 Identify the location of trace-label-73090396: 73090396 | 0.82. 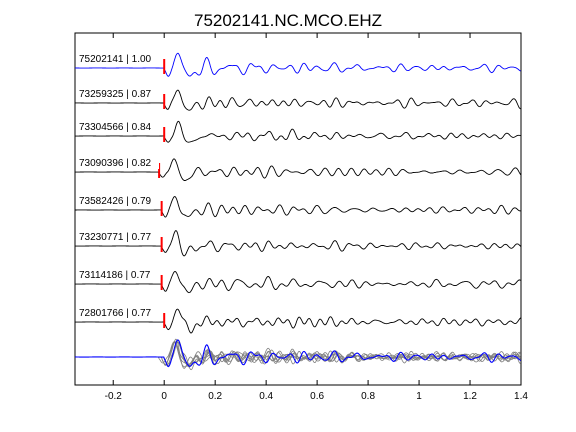
(115, 163).